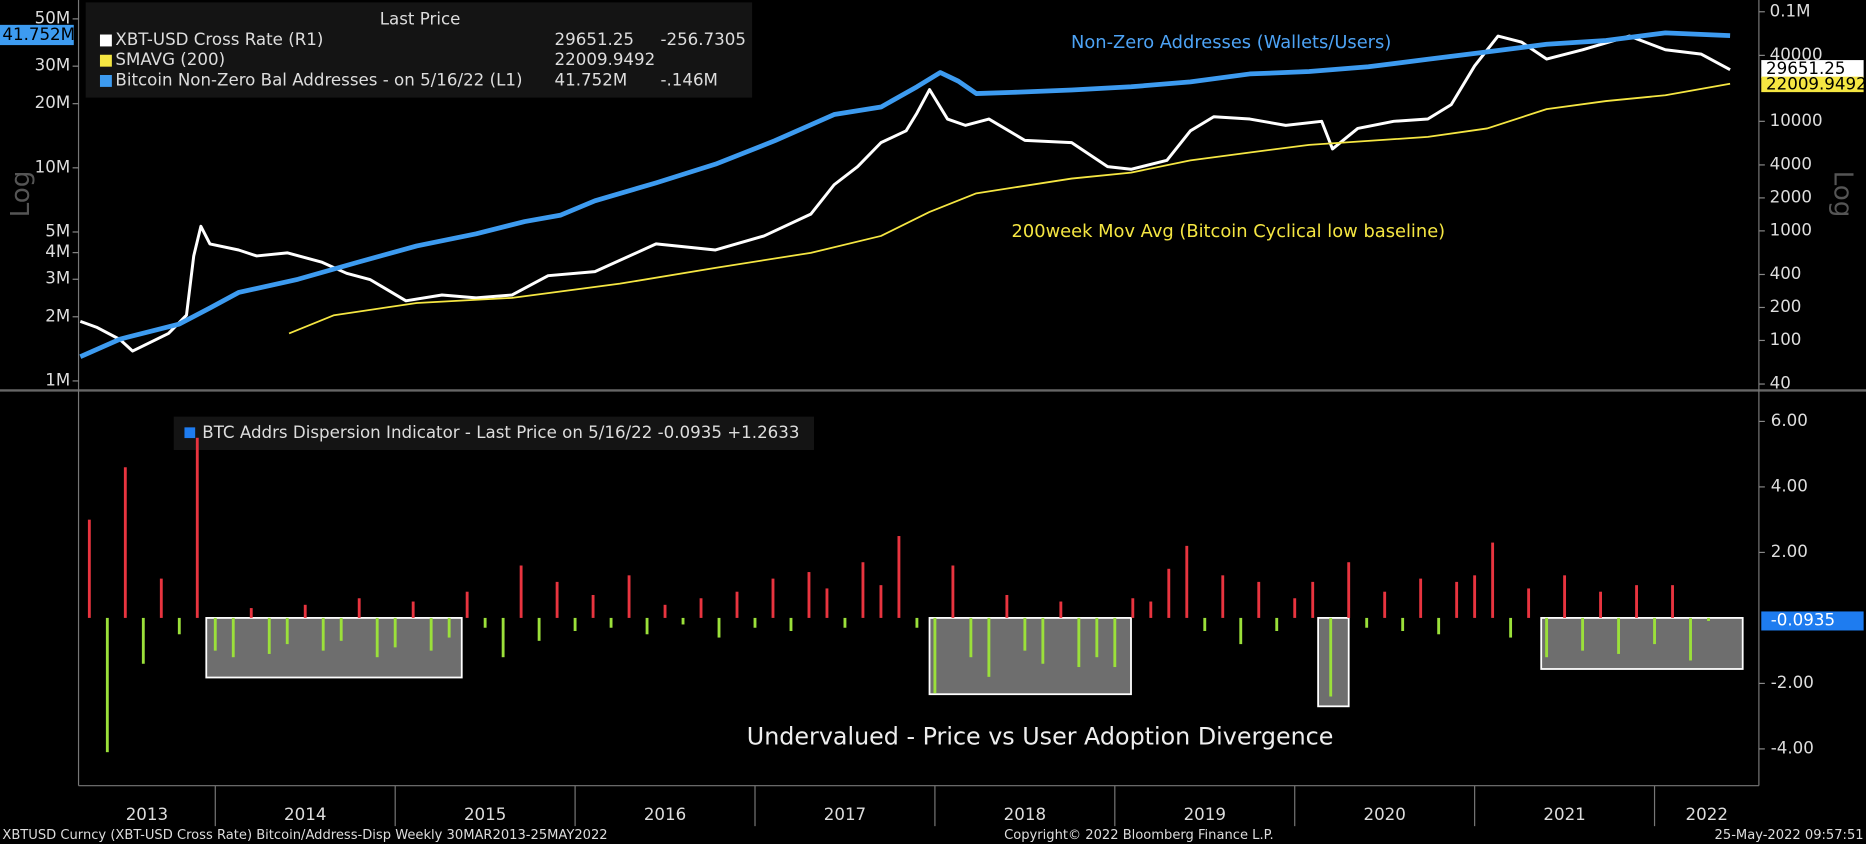 This screenshot has height=844, width=1866. I want to click on y2-tick-label: 200, so click(1786, 306).